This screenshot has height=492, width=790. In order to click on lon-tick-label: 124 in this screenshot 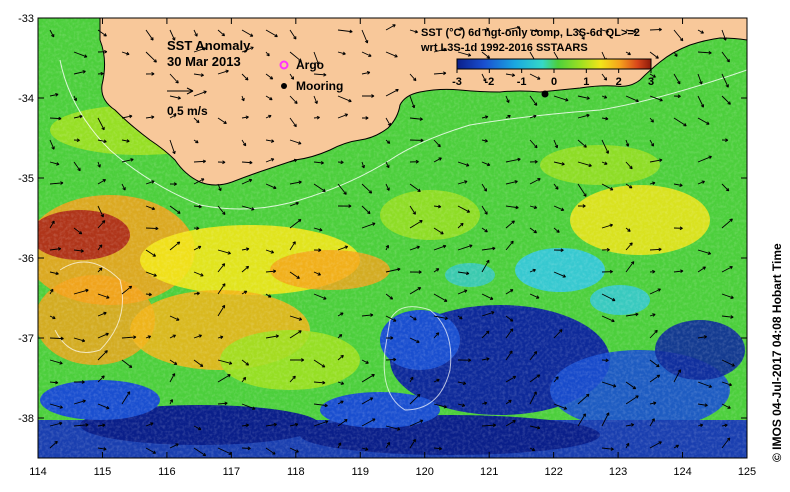, I will do `click(682, 472)`.